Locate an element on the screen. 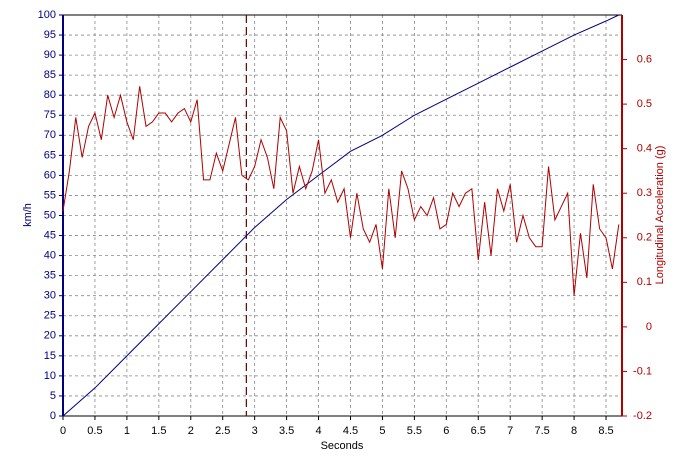  y-tick-label: 75 is located at coordinates (50, 115).